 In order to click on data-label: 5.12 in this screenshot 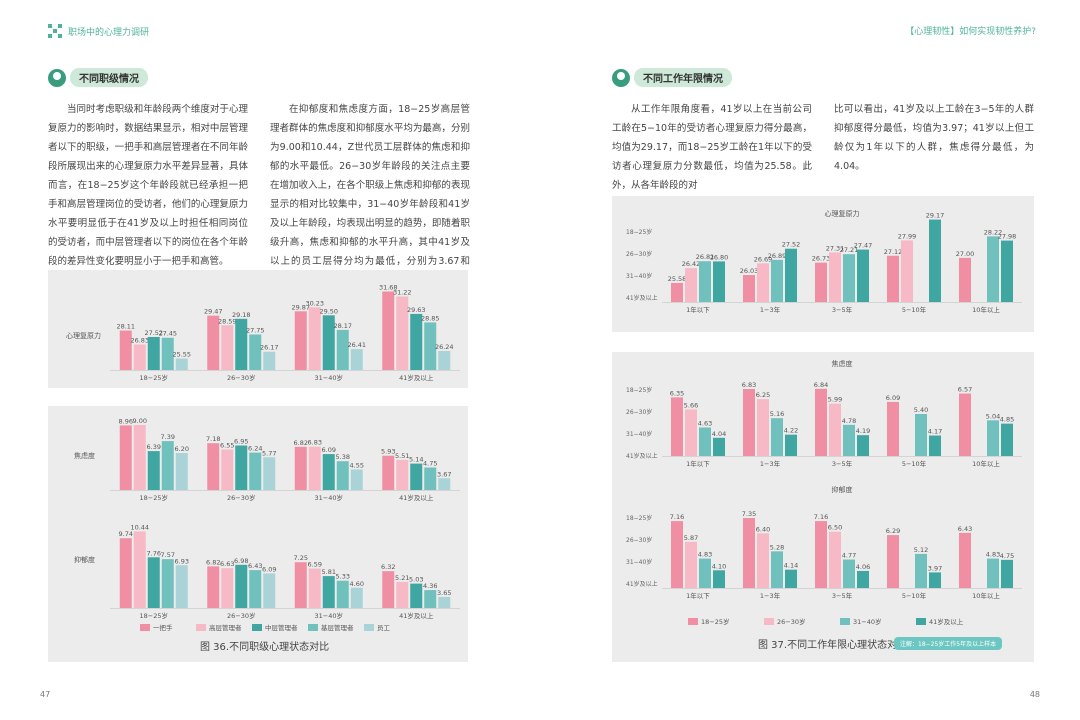, I will do `click(921, 550)`.